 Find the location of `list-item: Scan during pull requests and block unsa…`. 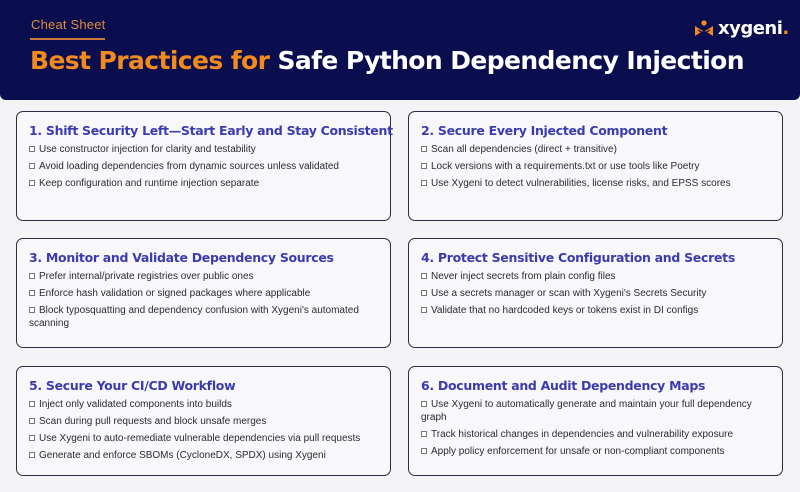

list-item: Scan during pull requests and block unsa… is located at coordinates (203, 421).